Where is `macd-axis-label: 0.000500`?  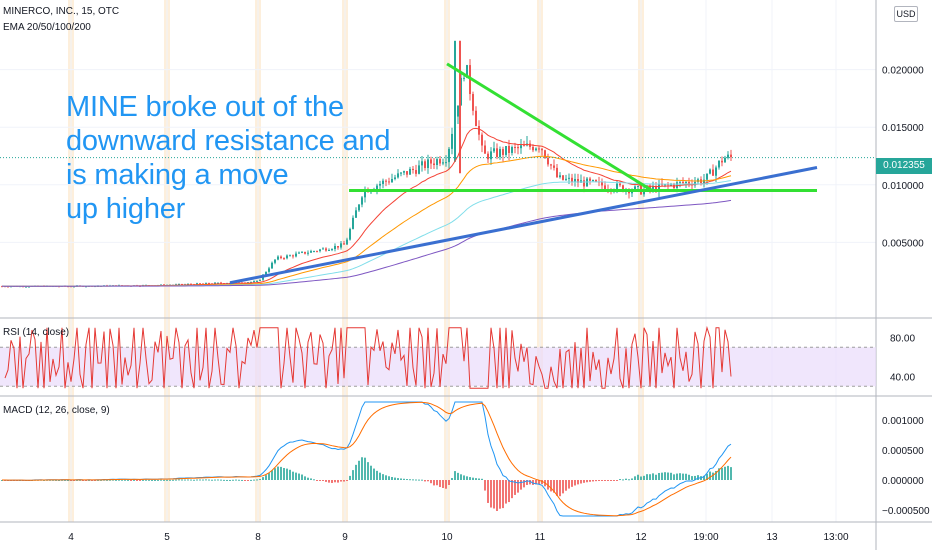
macd-axis-label: 0.000500 is located at coordinates (903, 451).